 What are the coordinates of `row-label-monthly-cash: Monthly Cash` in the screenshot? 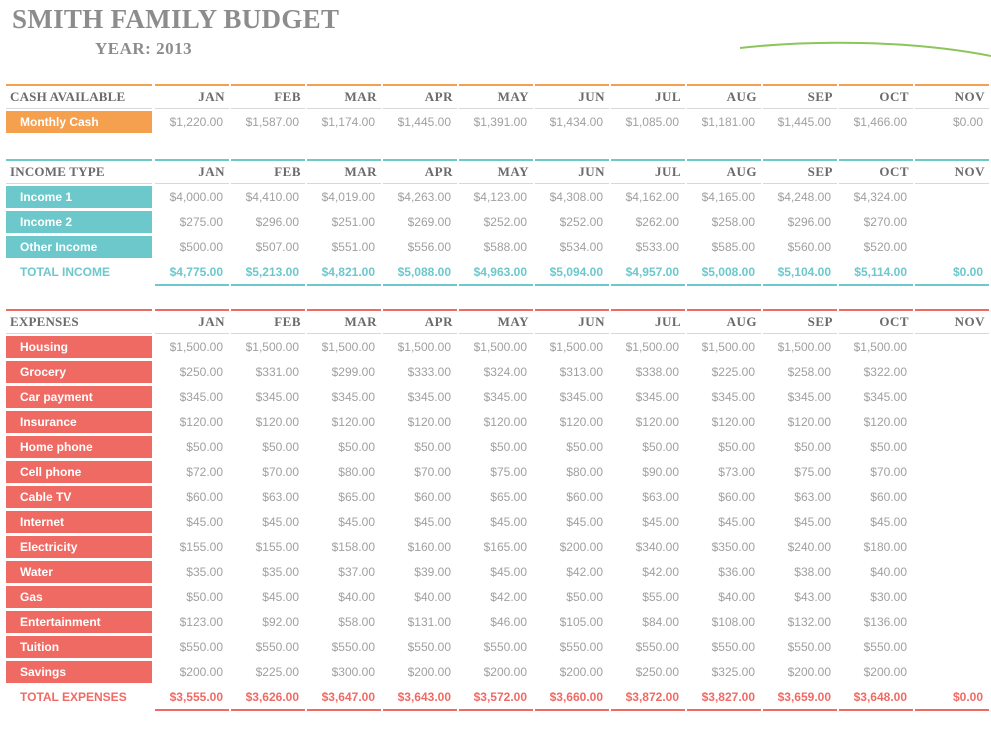 It's located at (79, 122).